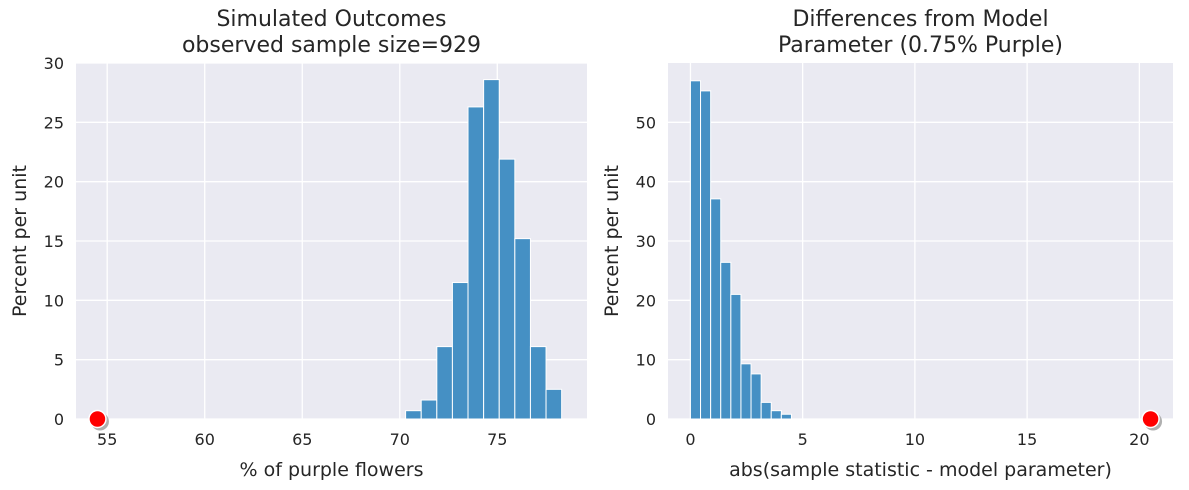 The height and width of the screenshot is (490, 1189). What do you see at coordinates (332, 470) in the screenshot?
I see `x-axis-label: % of purple flowers` at bounding box center [332, 470].